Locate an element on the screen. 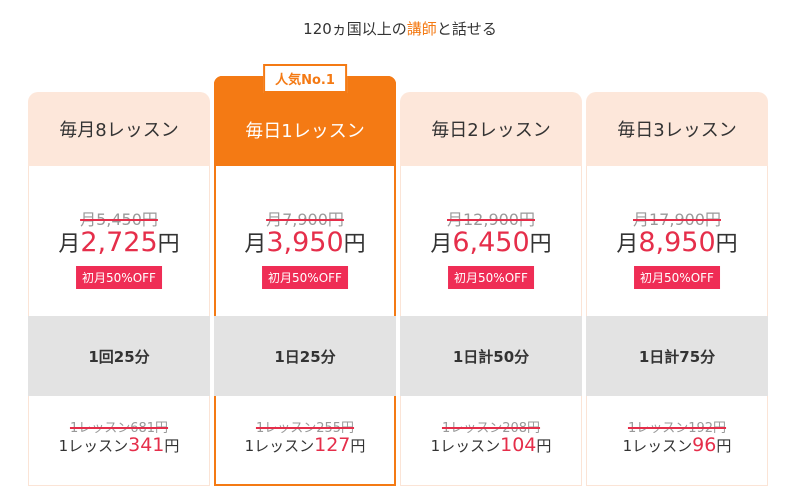 The image size is (800, 500). per-lesson-value: 104 is located at coordinates (518, 445).